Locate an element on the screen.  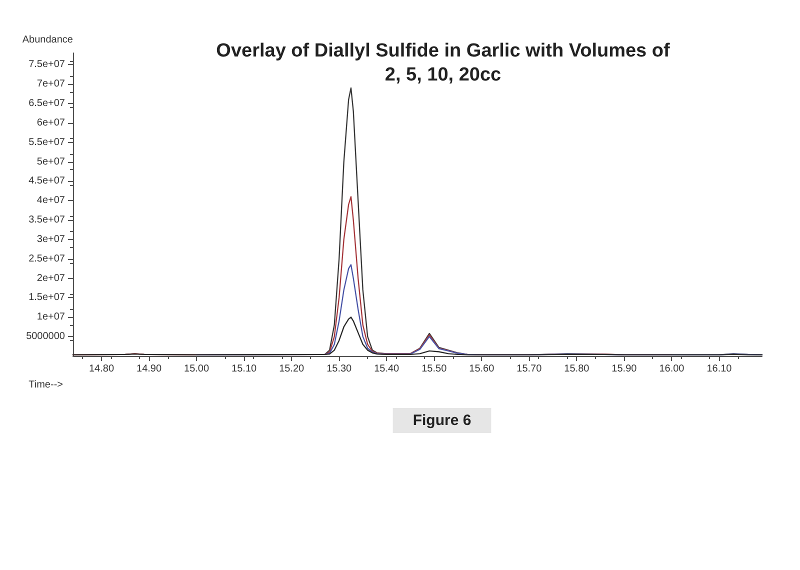
x-tick-label: 16.10 is located at coordinates (719, 369).